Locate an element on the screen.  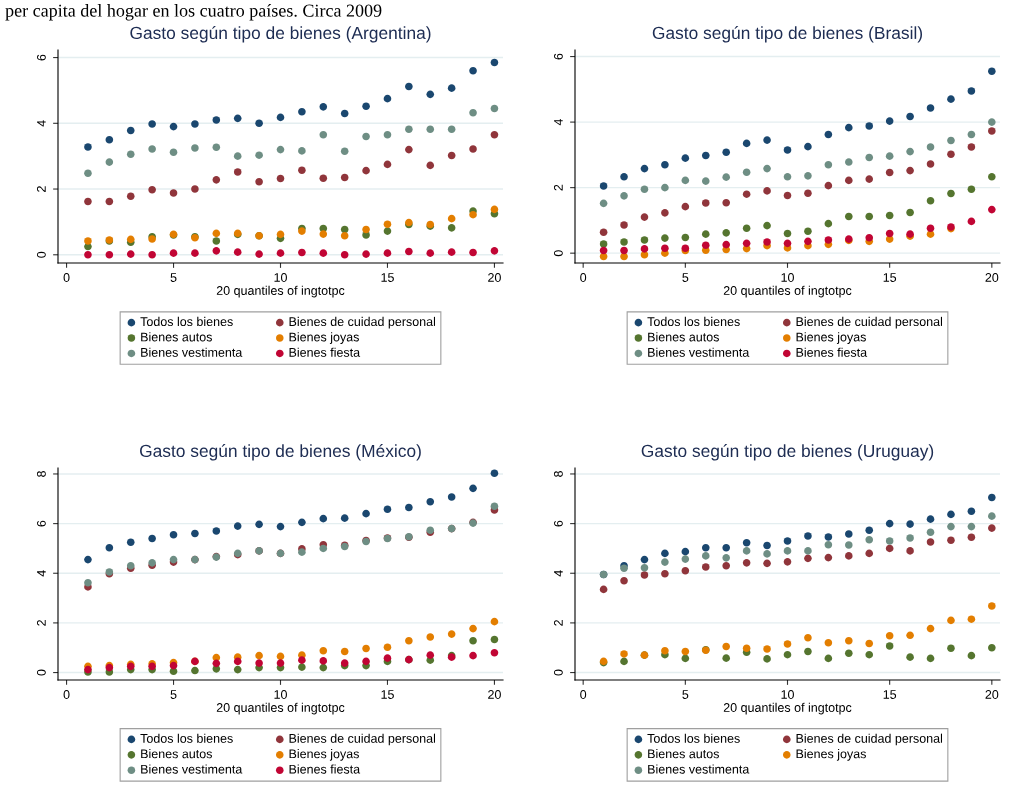
chart-title: Gasto según tipo de bienes (Argentina) is located at coordinates (280, 34).